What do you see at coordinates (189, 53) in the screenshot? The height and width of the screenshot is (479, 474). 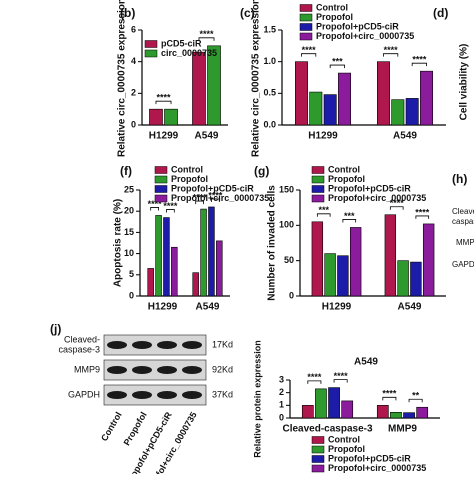 I see `legend-label: circ_0000735` at bounding box center [189, 53].